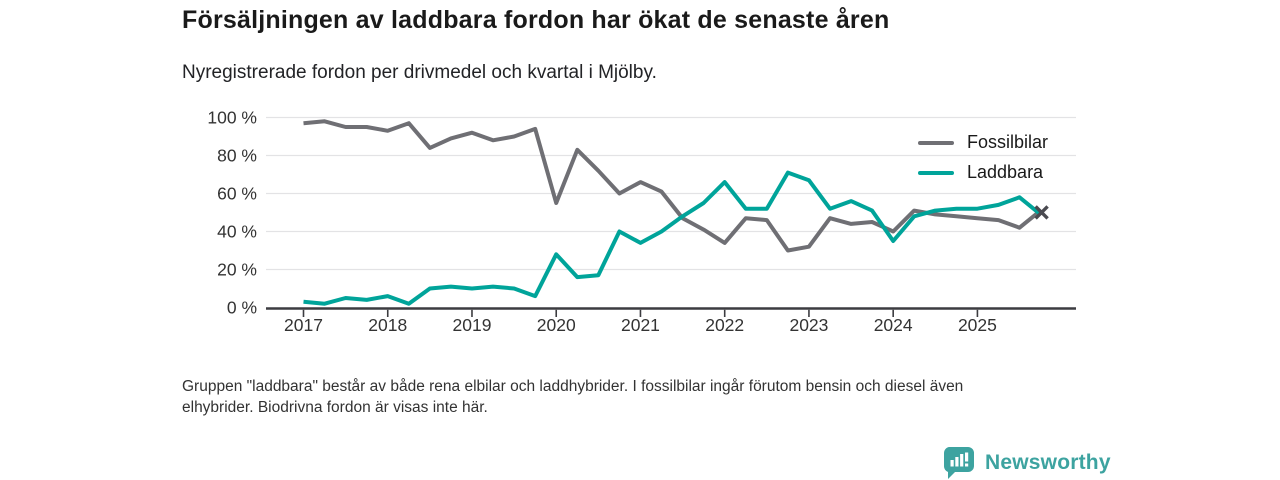  Describe the element at coordinates (232, 118) in the screenshot. I see `y-tick-label: 100 %` at that location.